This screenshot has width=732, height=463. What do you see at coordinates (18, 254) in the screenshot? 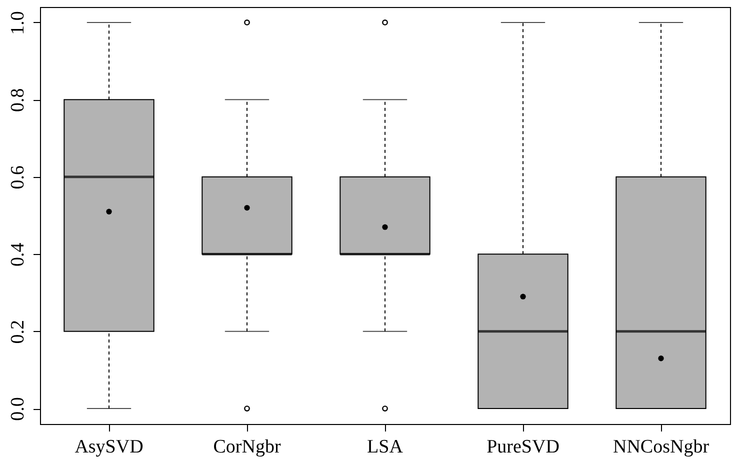
I see `y-tick-label: 0.4` at bounding box center [18, 254].